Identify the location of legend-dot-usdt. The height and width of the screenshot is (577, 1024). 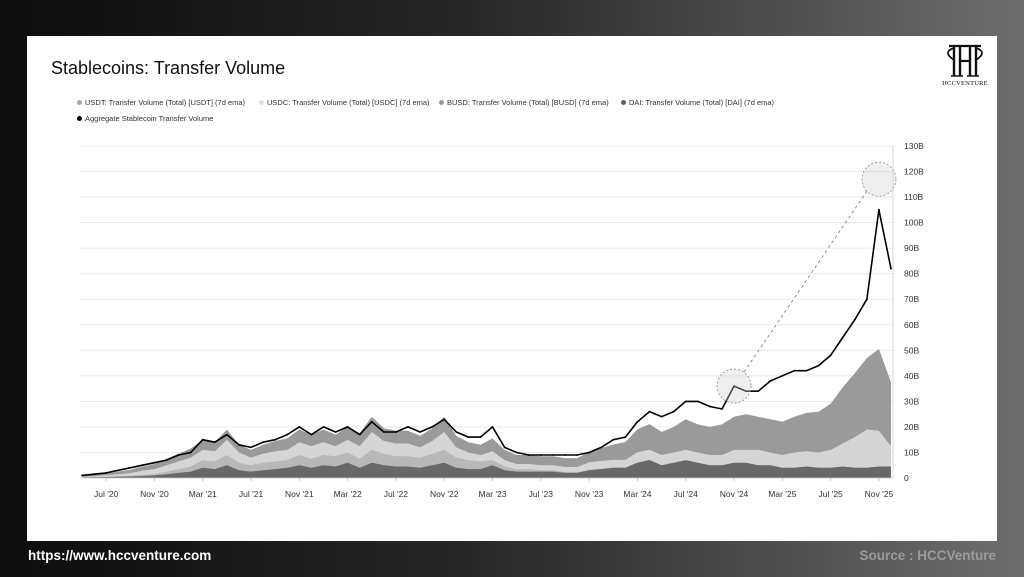
(79, 102).